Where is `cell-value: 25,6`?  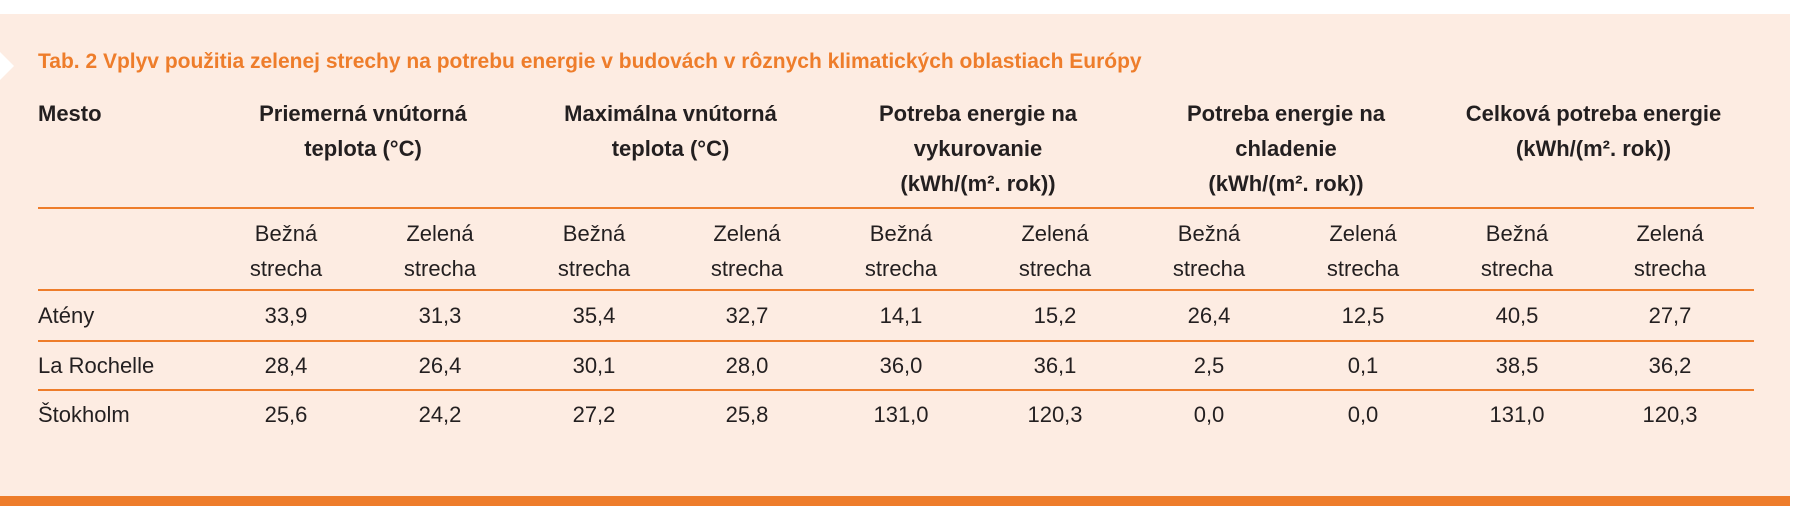
cell-value: 25,6 is located at coordinates (286, 414).